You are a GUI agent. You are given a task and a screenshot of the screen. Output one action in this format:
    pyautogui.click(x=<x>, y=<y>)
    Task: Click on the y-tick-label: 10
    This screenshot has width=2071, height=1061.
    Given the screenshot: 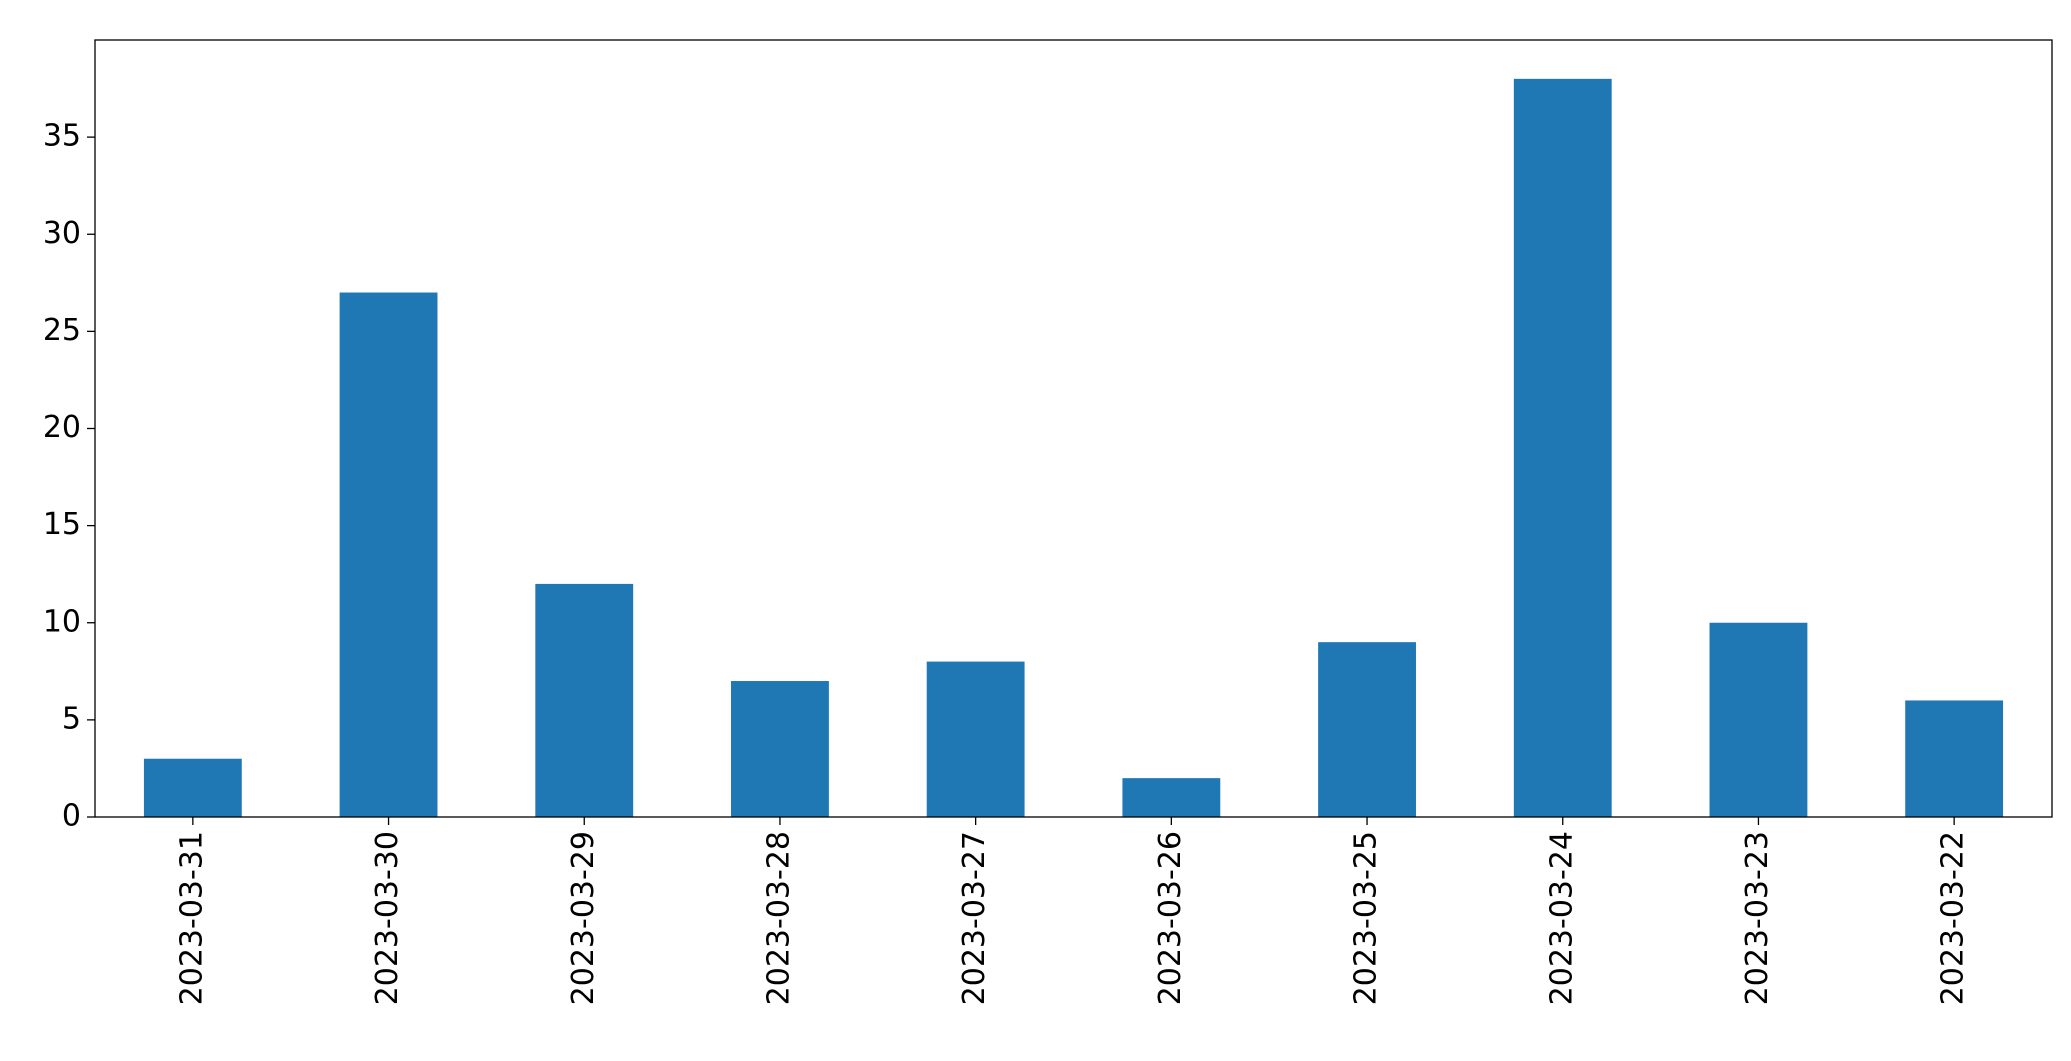 What is the action you would take?
    pyautogui.click(x=62, y=621)
    